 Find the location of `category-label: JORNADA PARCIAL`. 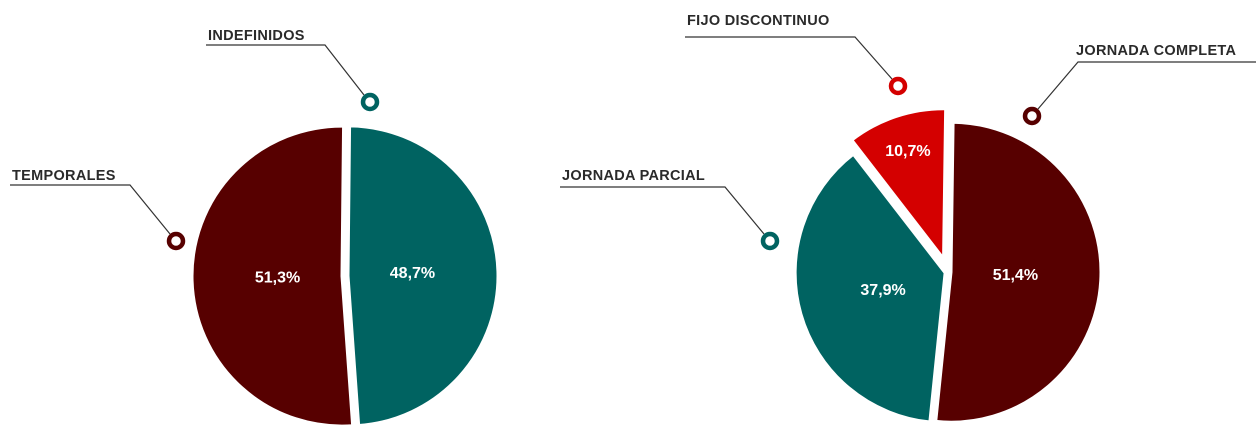

category-label: JORNADA PARCIAL is located at coordinates (633, 176).